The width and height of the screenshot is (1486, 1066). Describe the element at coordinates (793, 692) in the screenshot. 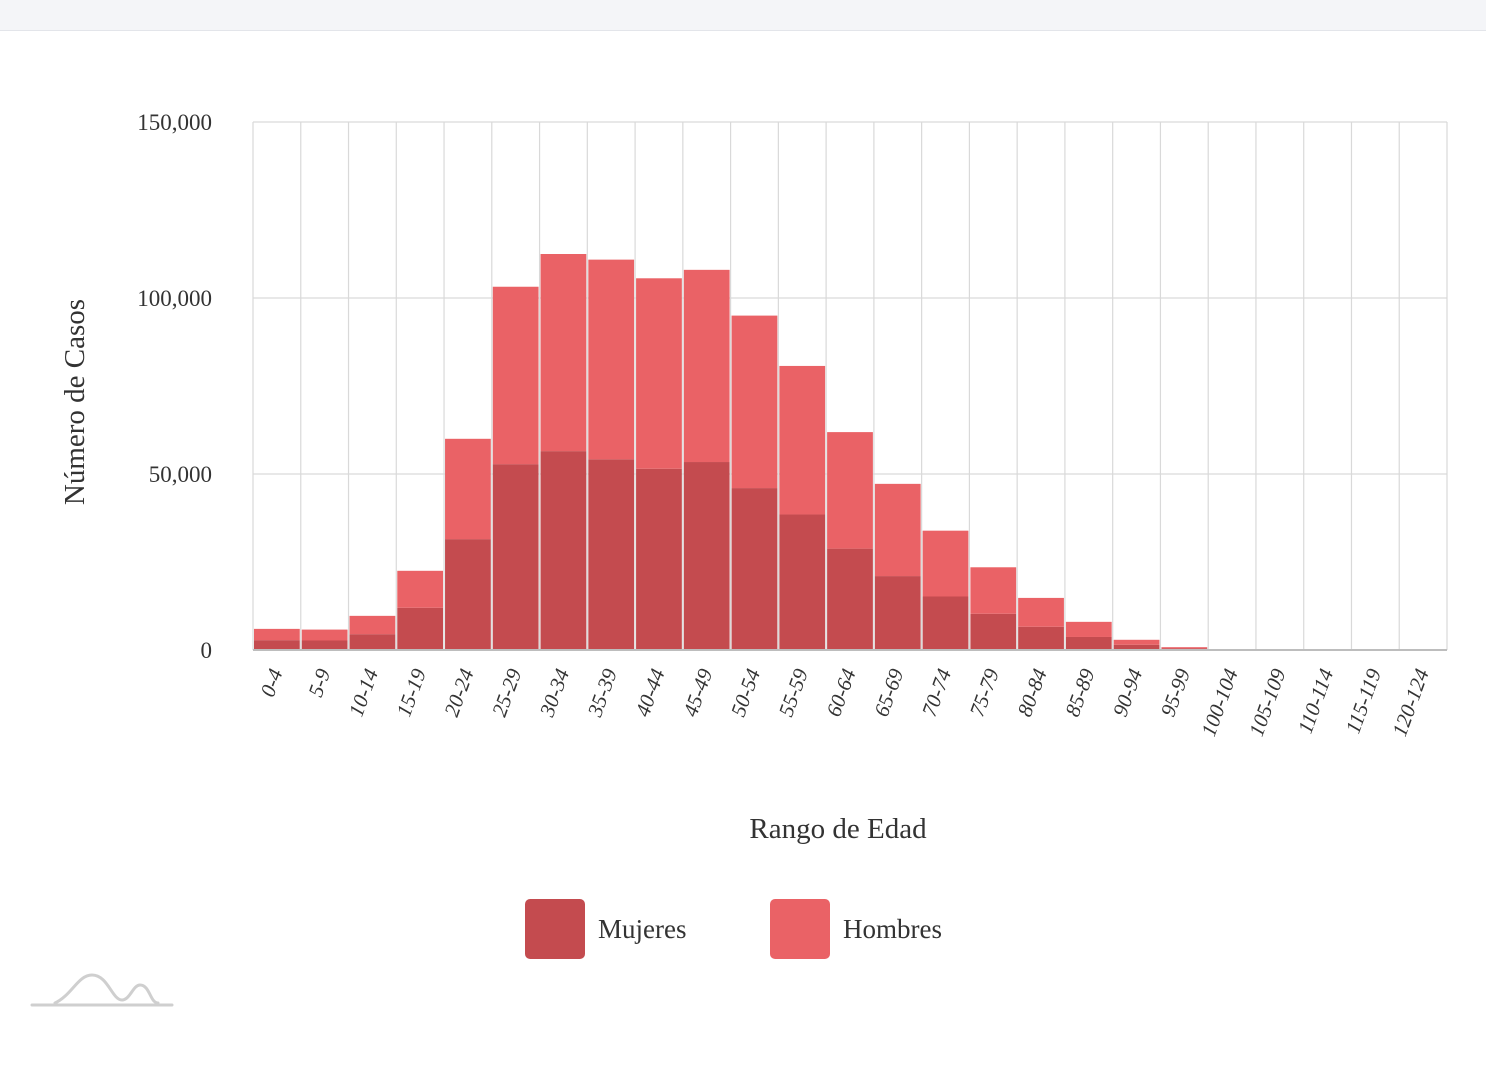

I see `x-tick-label: 55-59` at that location.